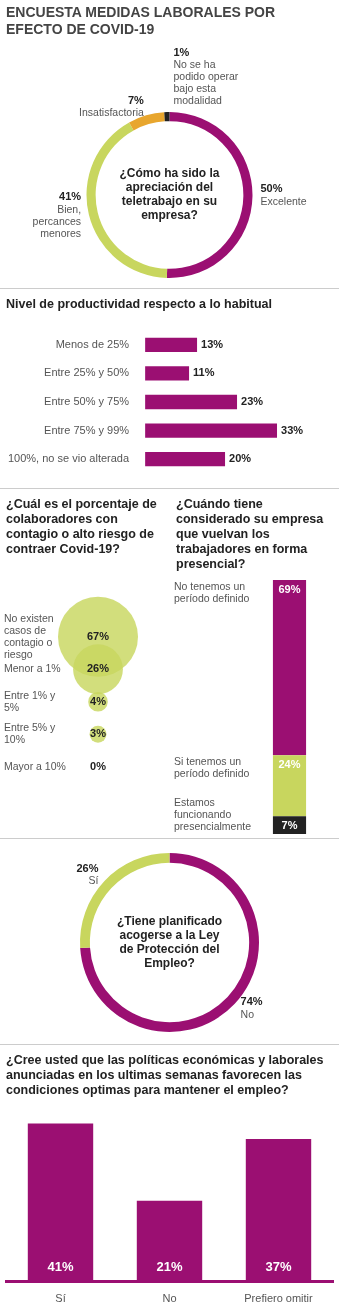  What do you see at coordinates (292, 429) in the screenshot?
I see `data-label: 33%` at bounding box center [292, 429].